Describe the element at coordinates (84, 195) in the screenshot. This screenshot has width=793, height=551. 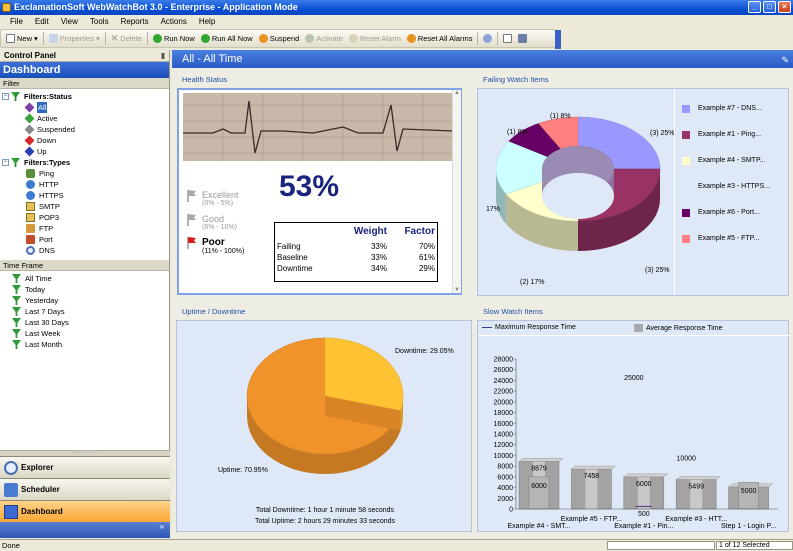
I see `tree-item-https: HTTPS` at that location.